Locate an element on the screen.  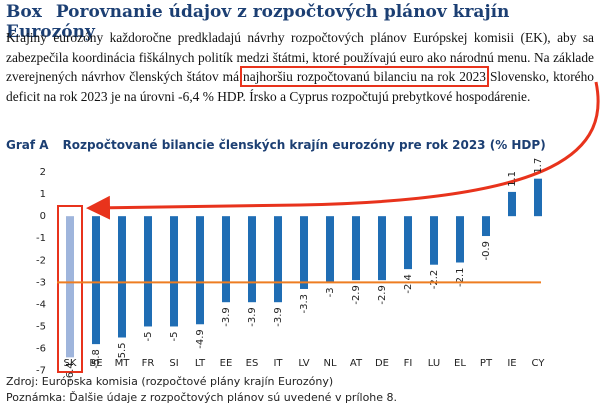
value-label: -5.5 is located at coordinates (122, 353).